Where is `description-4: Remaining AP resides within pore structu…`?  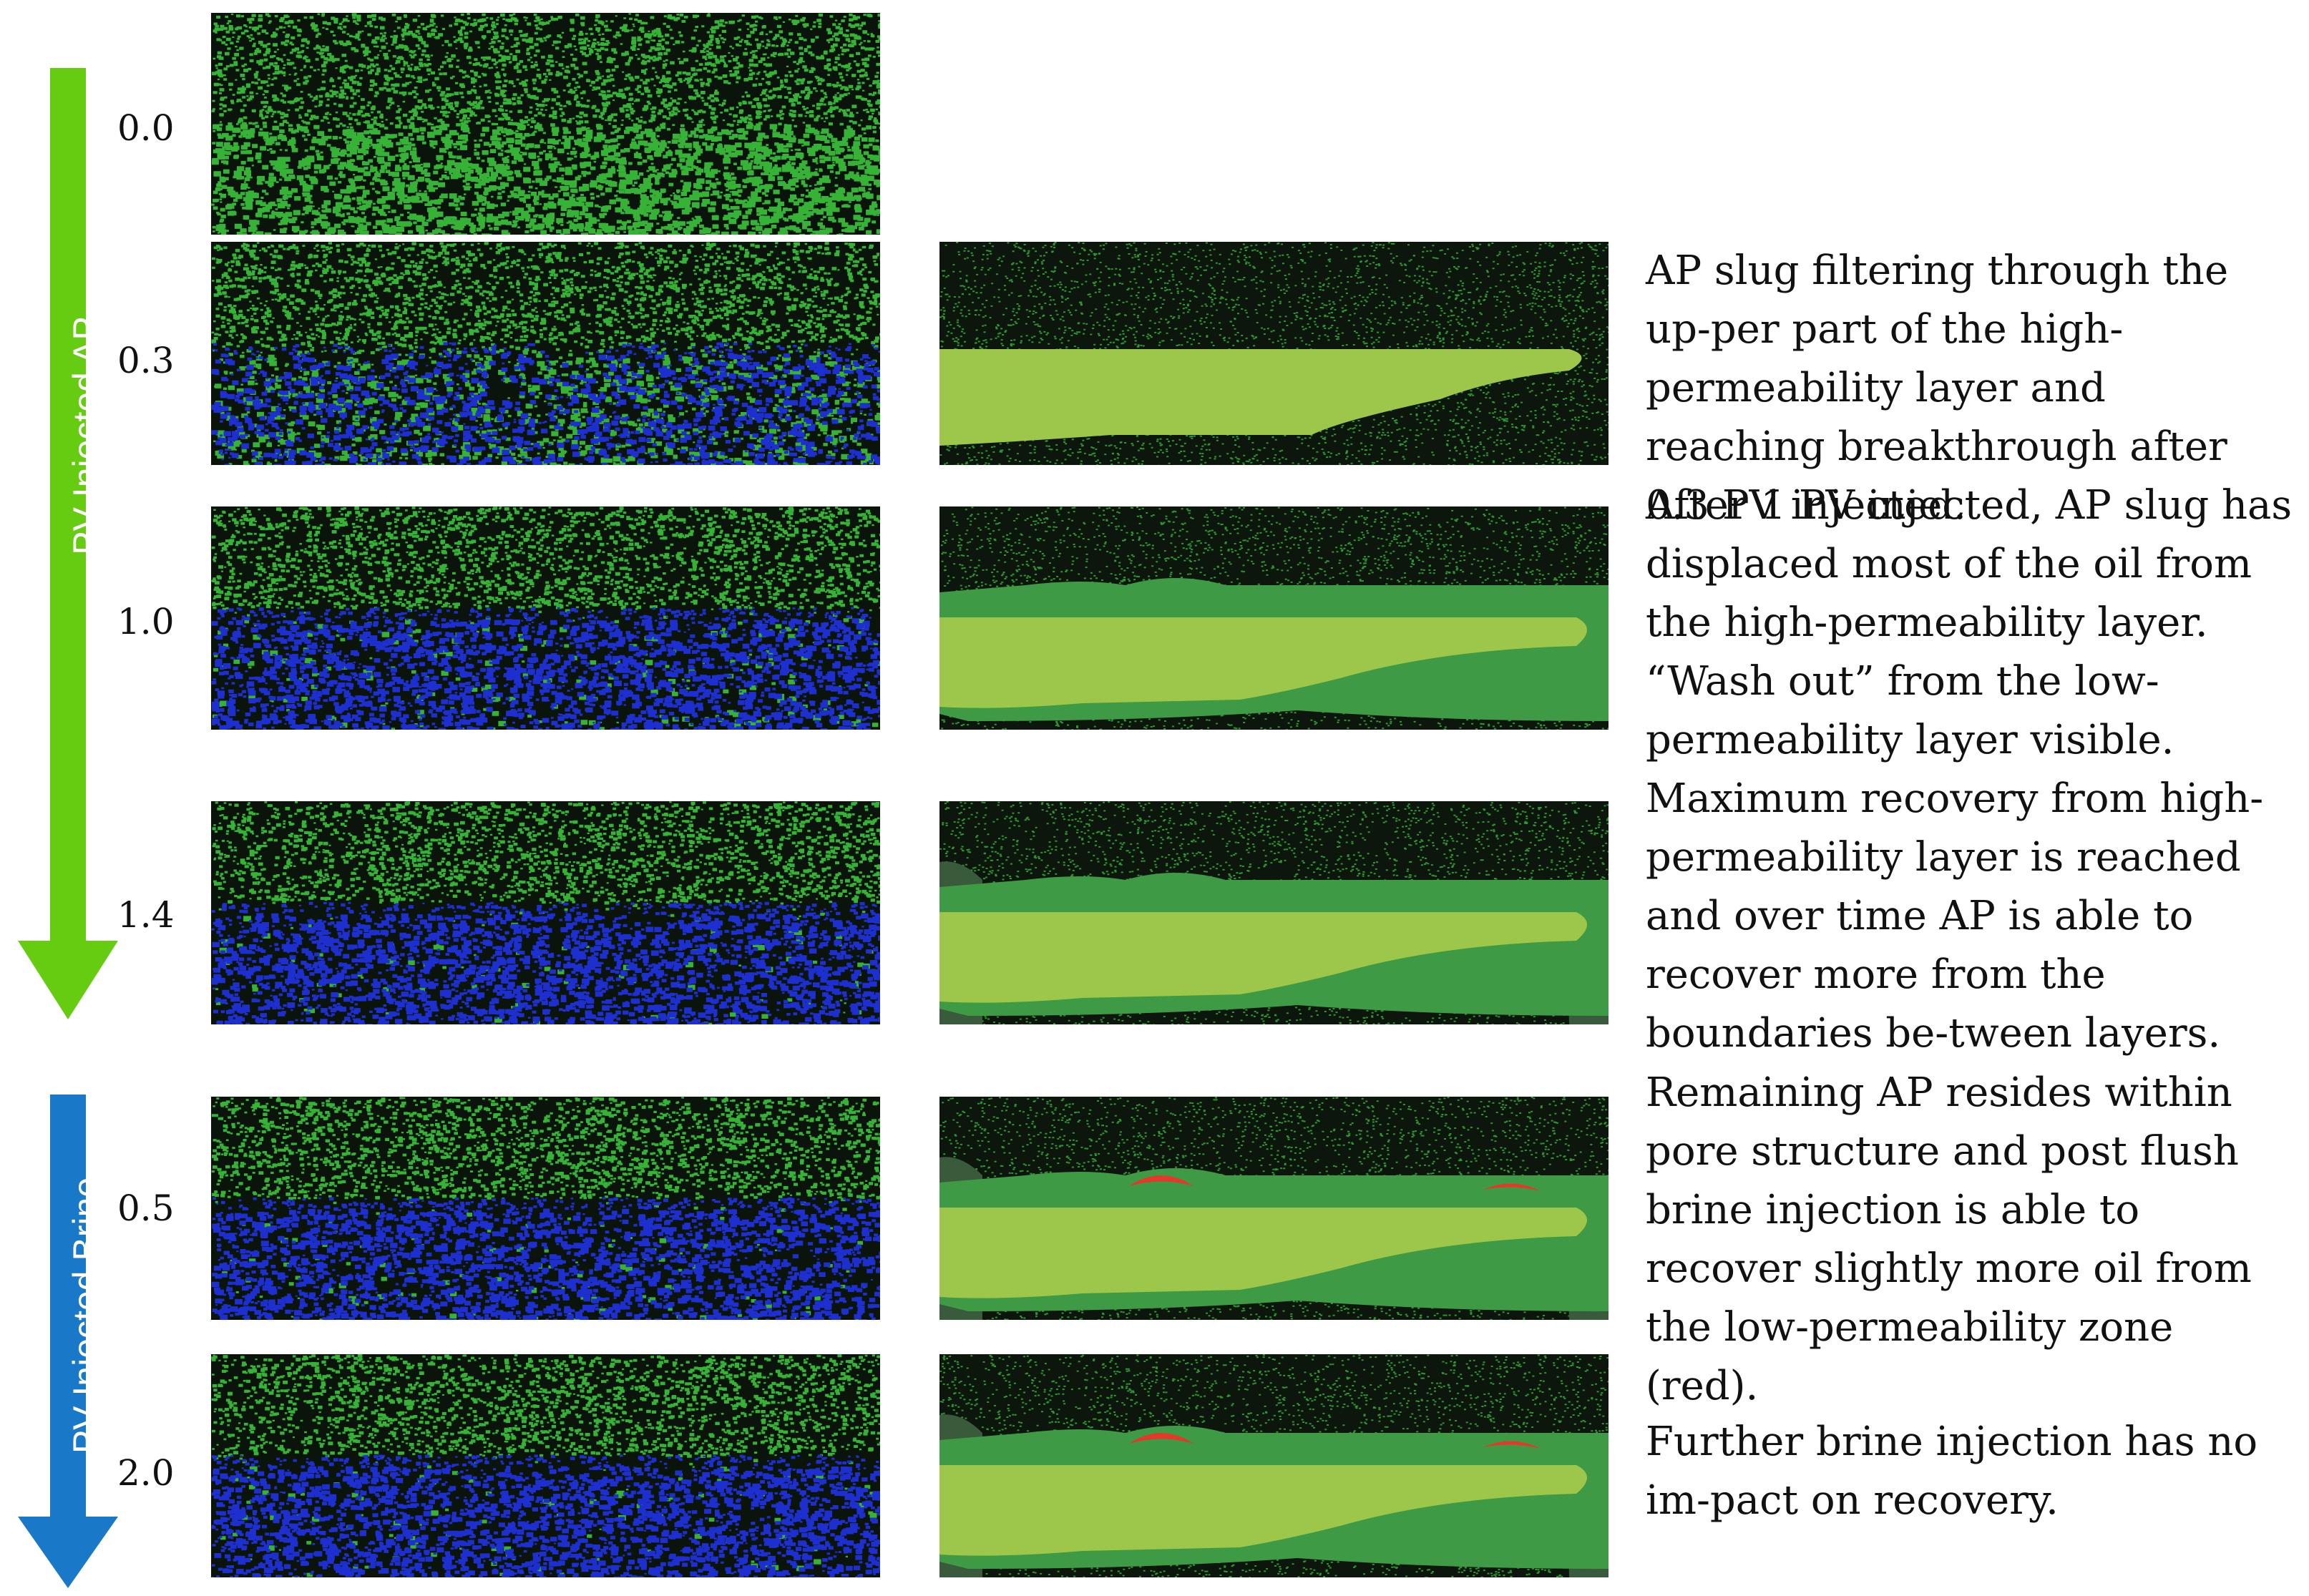
description-4: Remaining AP resides within pore structu… is located at coordinates (1971, 1240).